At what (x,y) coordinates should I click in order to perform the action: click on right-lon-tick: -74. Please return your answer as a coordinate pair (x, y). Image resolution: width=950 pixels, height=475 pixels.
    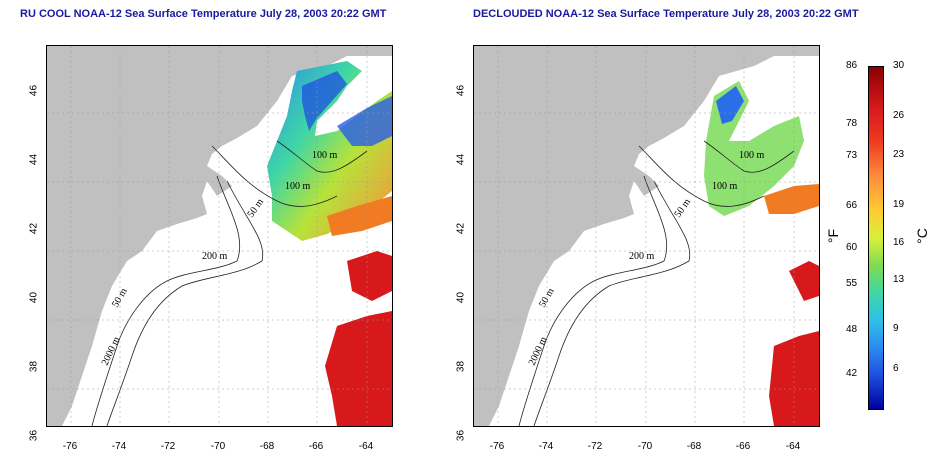
    Looking at the image, I should click on (546, 446).